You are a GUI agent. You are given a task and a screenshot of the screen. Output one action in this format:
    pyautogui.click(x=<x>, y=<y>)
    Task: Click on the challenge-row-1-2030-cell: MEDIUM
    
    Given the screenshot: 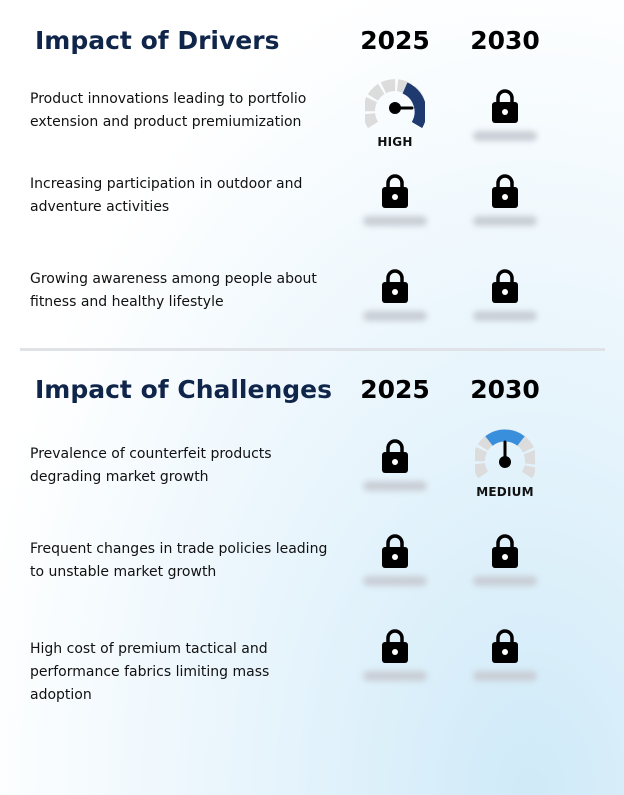 What is the action you would take?
    pyautogui.click(x=505, y=468)
    